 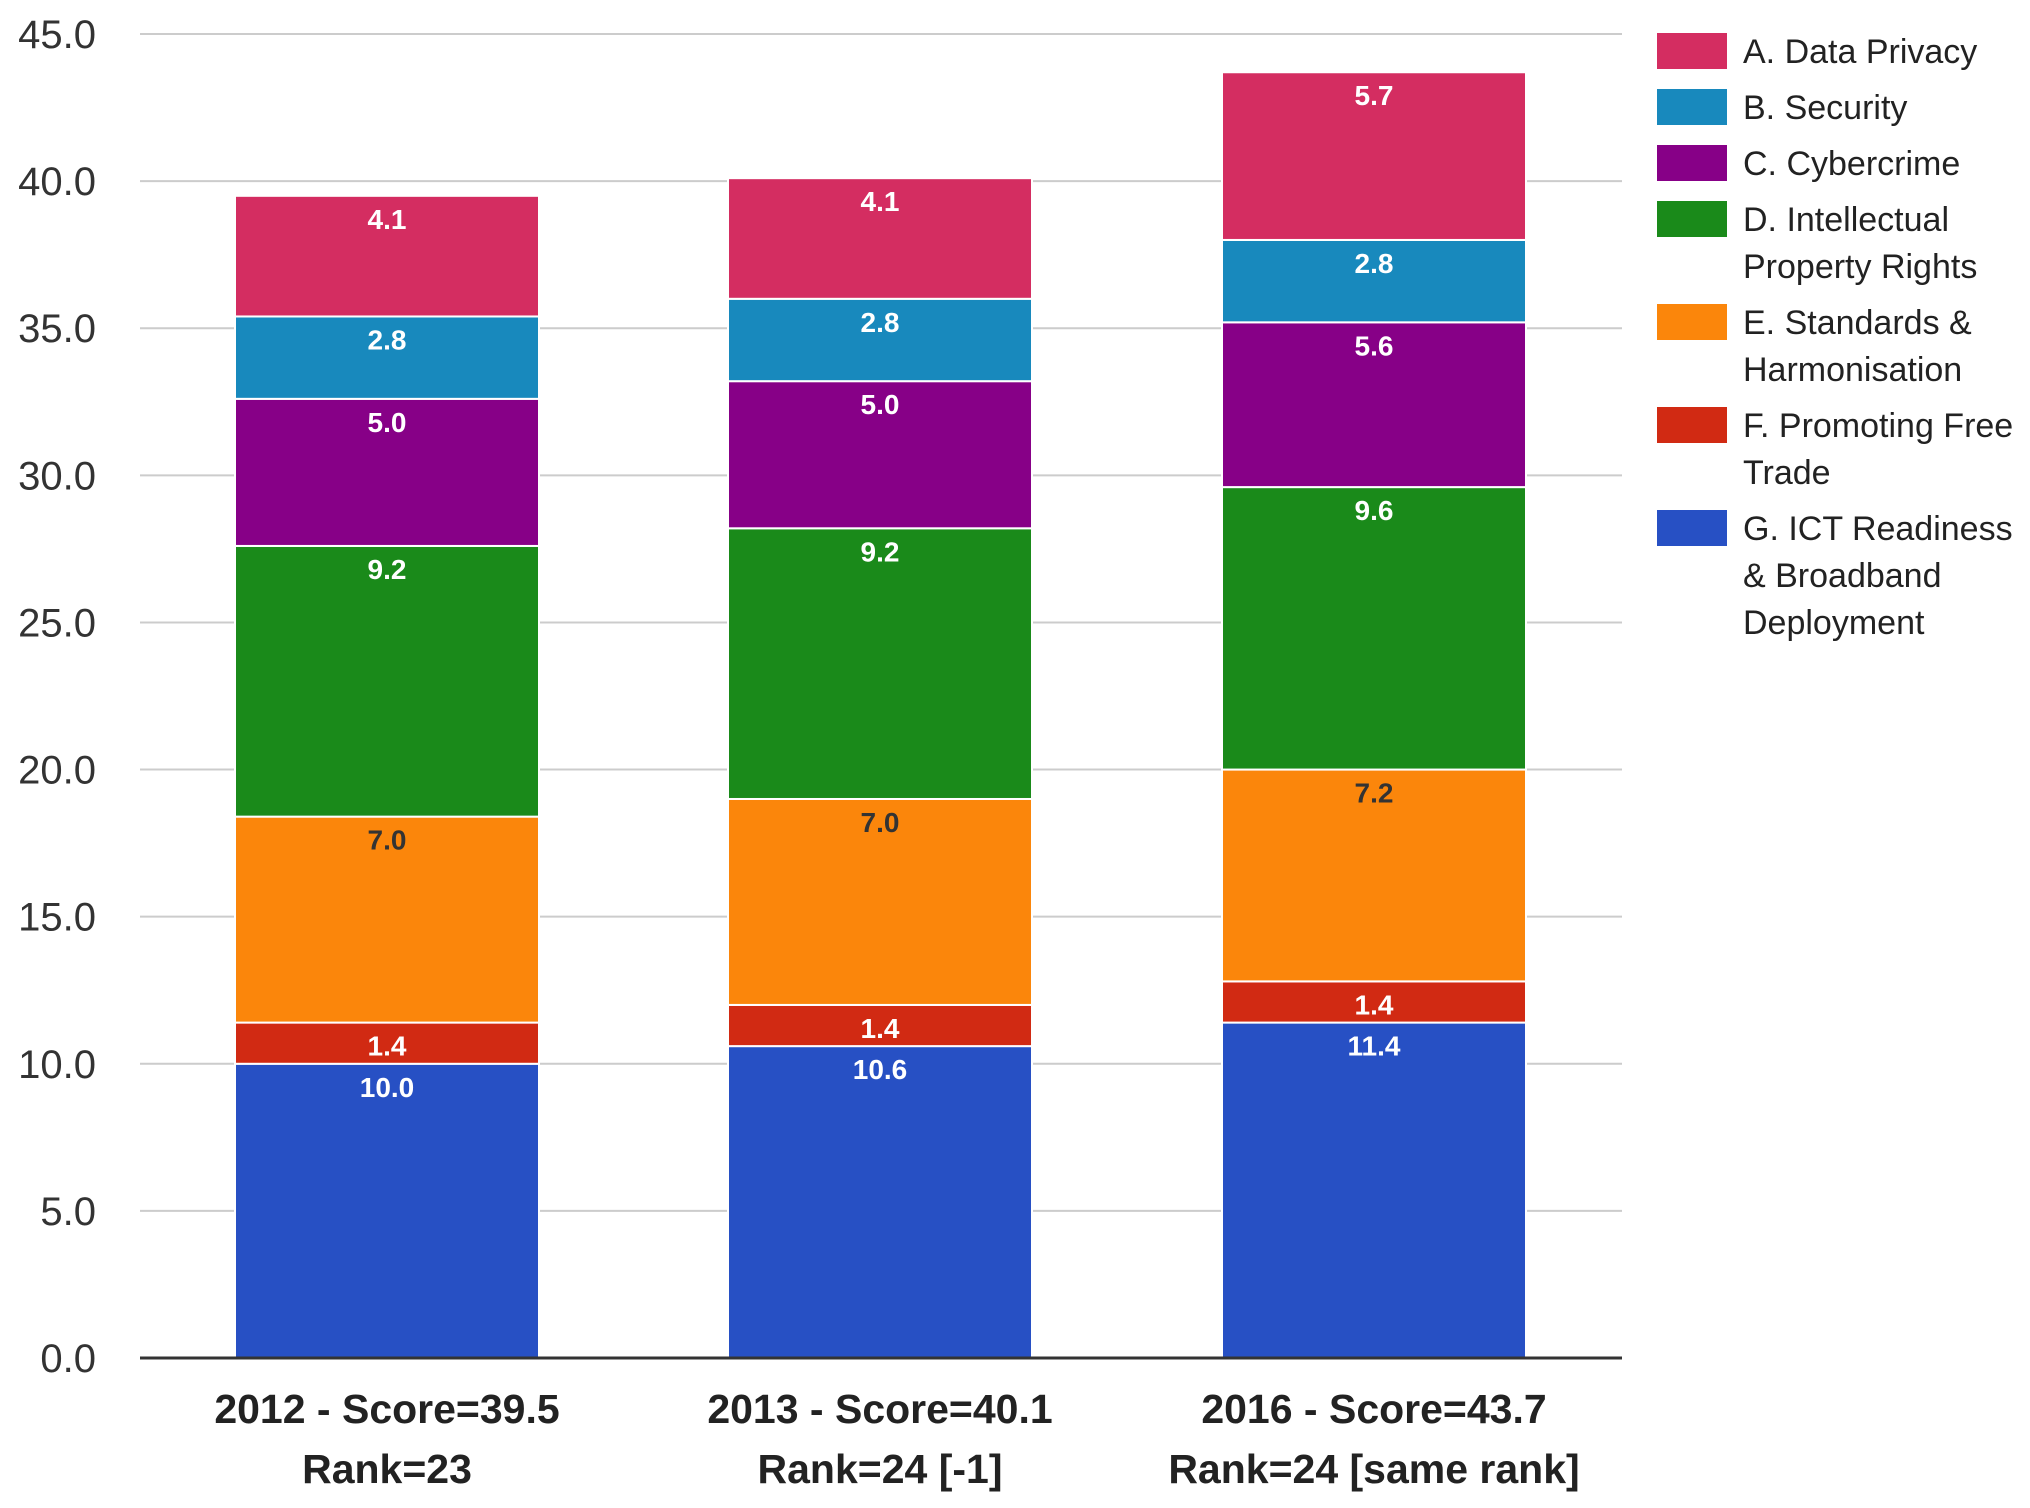 I want to click on y-tick-label: 35.0, so click(x=57, y=329).